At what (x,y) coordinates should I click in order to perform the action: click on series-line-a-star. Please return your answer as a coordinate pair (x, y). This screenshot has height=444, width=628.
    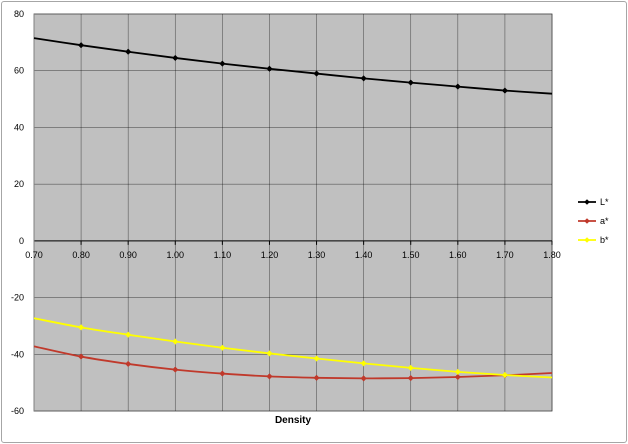
    Looking at the image, I should click on (293, 362).